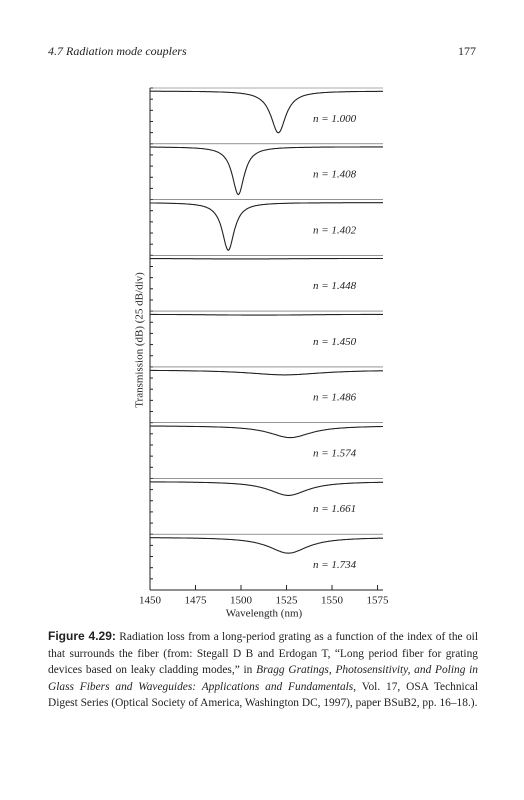 The height and width of the screenshot is (800, 524). Describe the element at coordinates (335, 565) in the screenshot. I see `panel-label: n = 1.734` at that location.